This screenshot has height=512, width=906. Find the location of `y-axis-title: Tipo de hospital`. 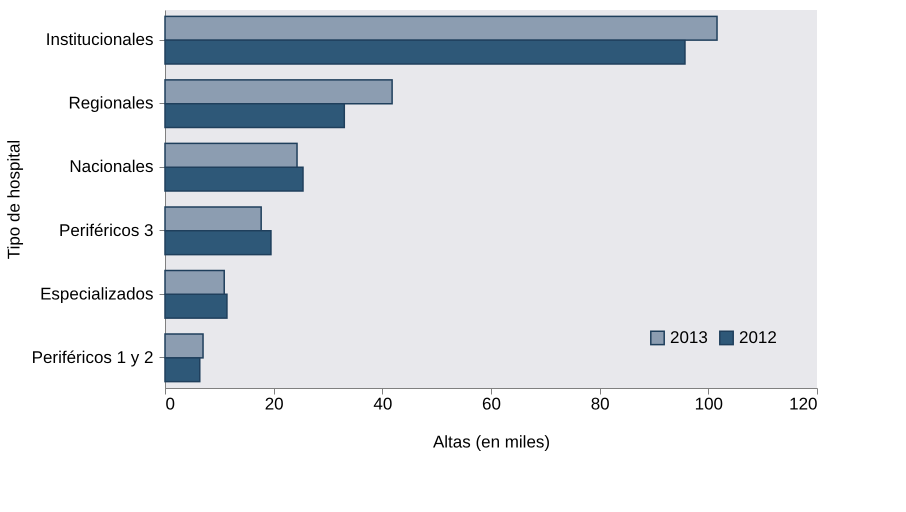

y-axis-title: Tipo de hospital is located at coordinates (14, 200).